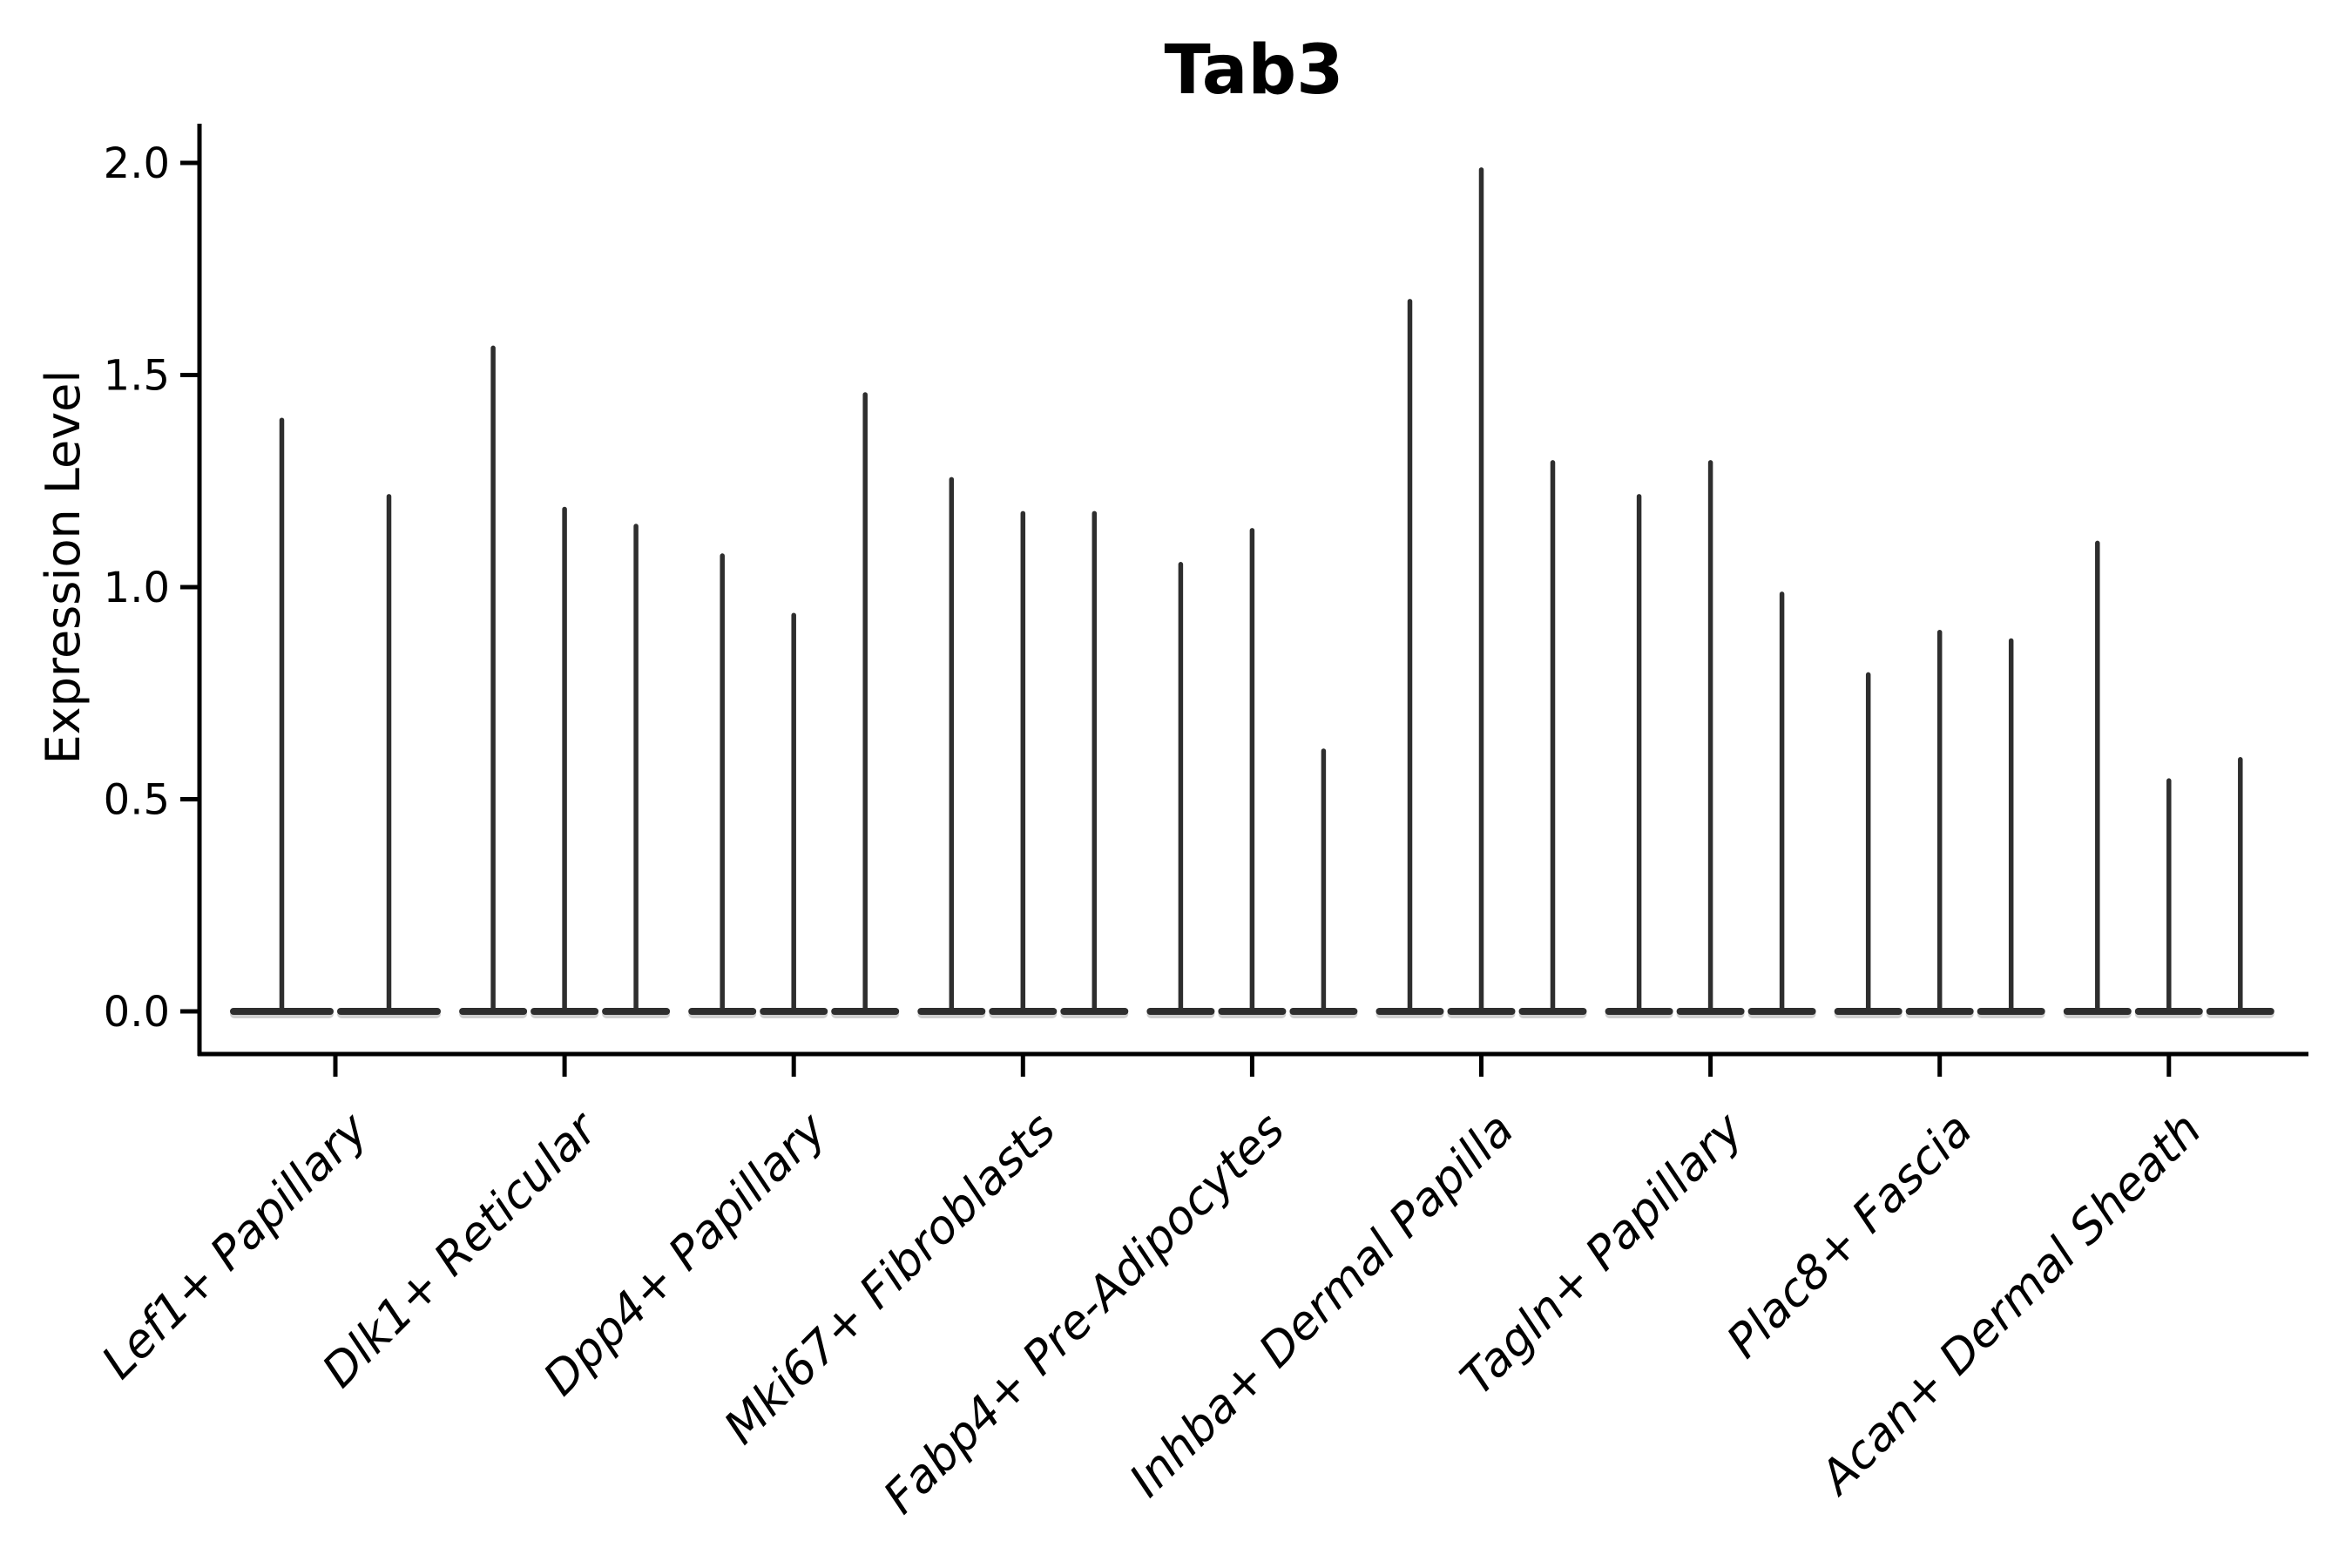  Describe the element at coordinates (1254, 70) in the screenshot. I see `chart-title: Tab3` at that location.